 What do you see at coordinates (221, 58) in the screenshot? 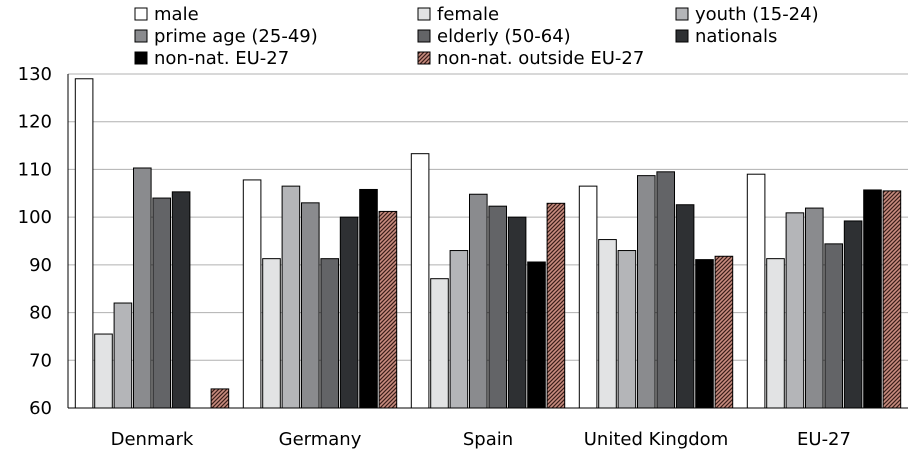
I see `legend-label: non-nat. EU-27` at bounding box center [221, 58].